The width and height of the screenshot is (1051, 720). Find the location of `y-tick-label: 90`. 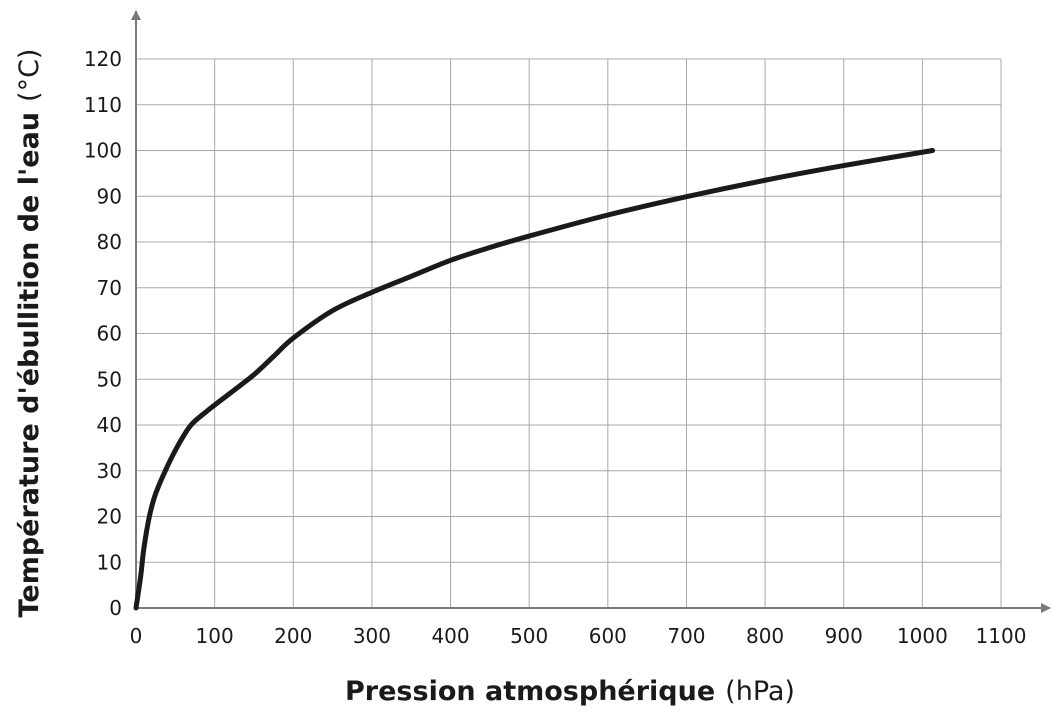

y-tick-label: 90 is located at coordinates (109, 196).